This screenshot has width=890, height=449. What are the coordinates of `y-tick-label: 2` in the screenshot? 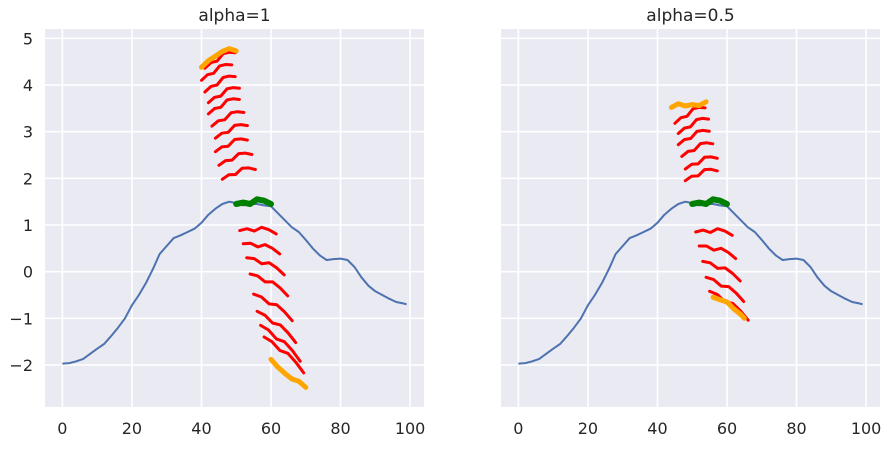 It's located at (28, 178).